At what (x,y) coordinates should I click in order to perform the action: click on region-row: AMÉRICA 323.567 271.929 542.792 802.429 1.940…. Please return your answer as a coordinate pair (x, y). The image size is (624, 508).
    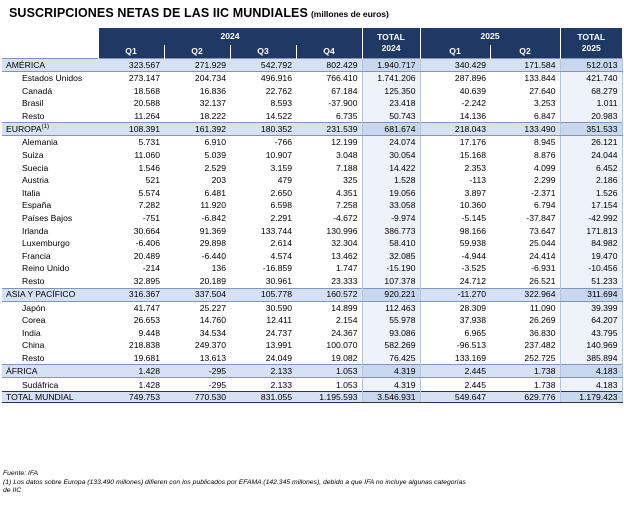
    Looking at the image, I should click on (312, 65).